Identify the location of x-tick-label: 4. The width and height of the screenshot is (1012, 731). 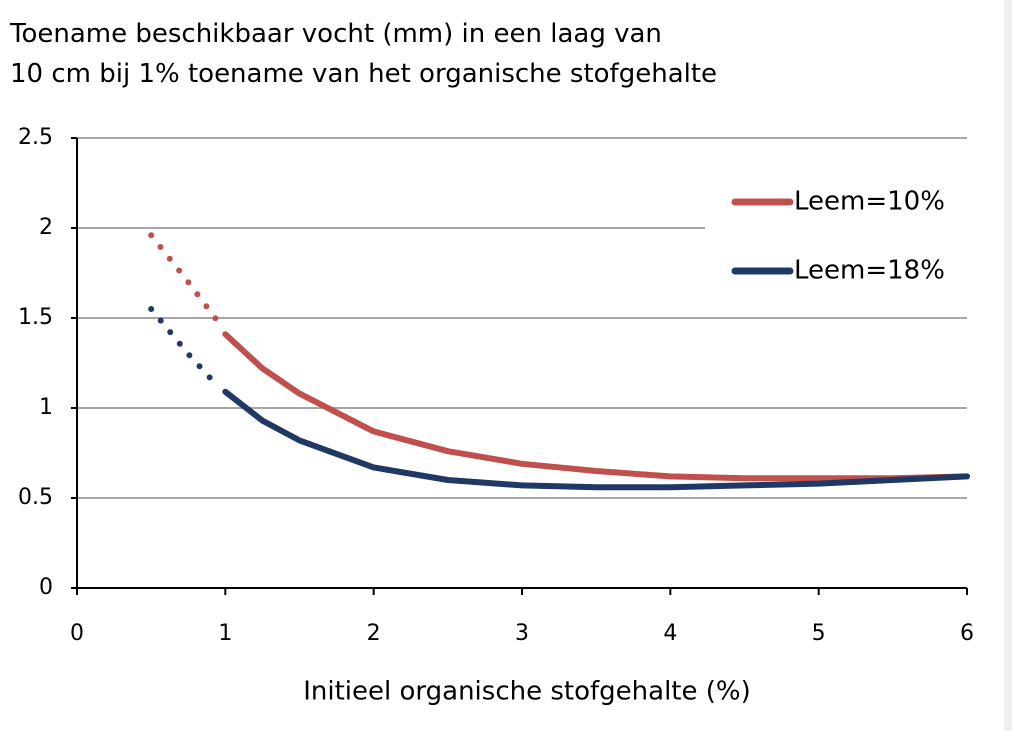
(670, 633).